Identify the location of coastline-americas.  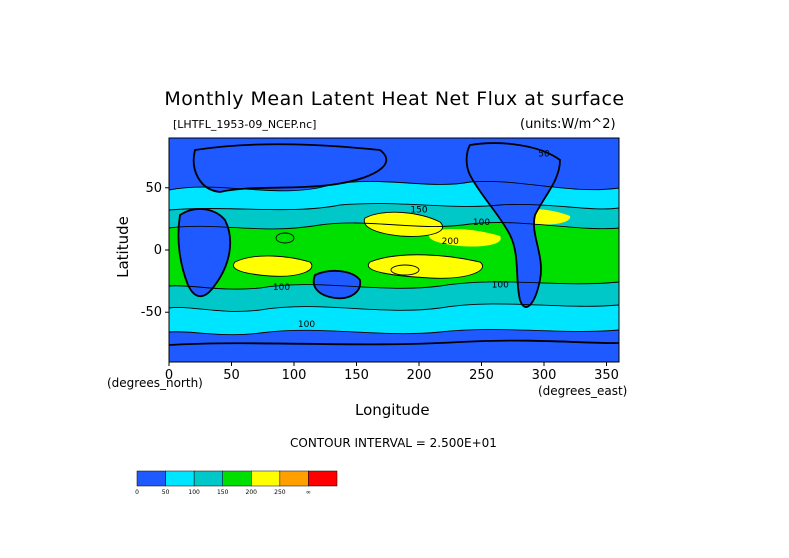
(513, 225).